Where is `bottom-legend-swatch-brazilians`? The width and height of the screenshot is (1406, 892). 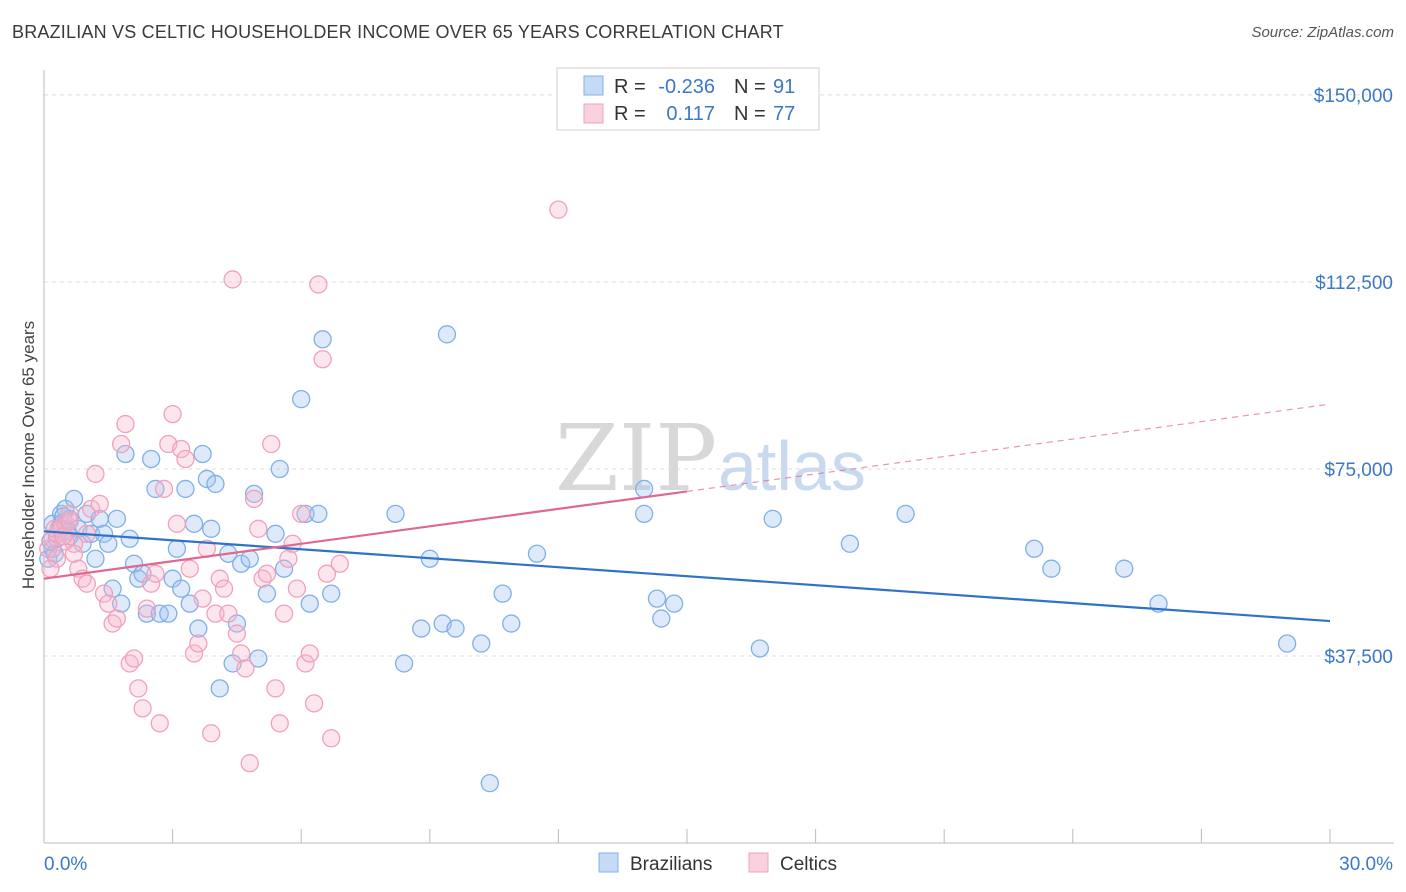
bottom-legend-swatch-brazilians is located at coordinates (608, 862).